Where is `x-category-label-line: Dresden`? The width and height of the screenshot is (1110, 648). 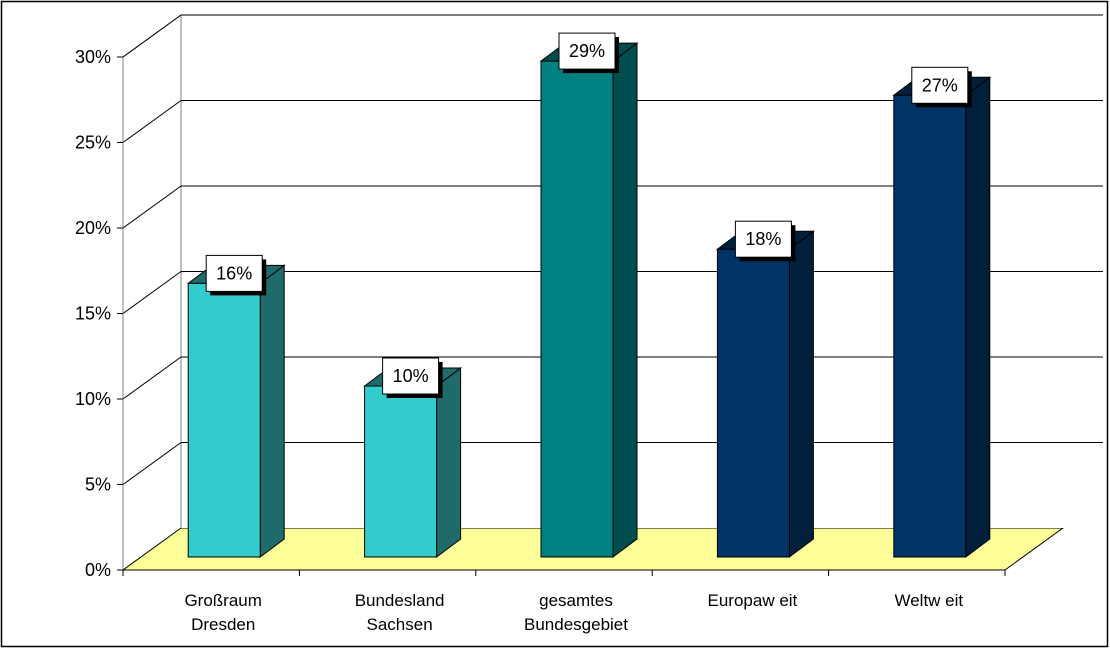
x-category-label-line: Dresden is located at coordinates (223, 624).